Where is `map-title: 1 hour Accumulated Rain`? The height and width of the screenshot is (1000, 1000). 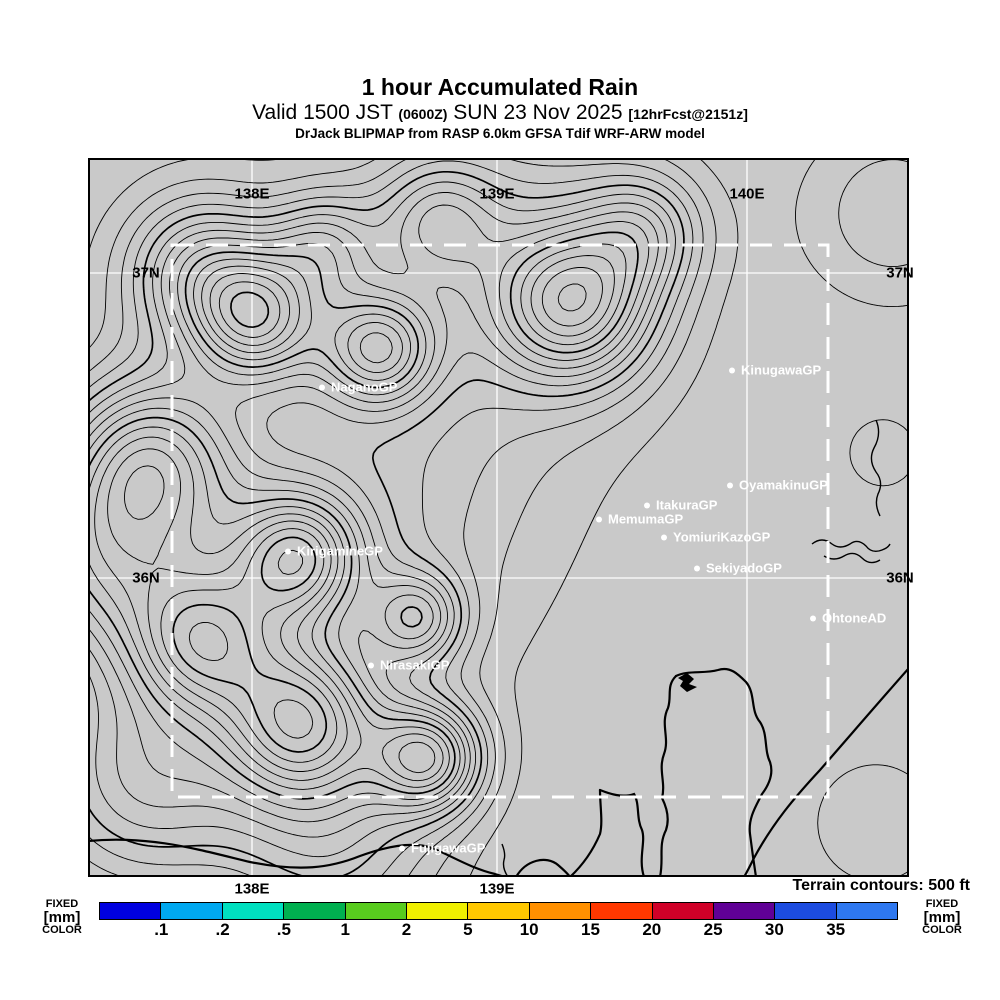
map-title: 1 hour Accumulated Rain is located at coordinates (500, 87).